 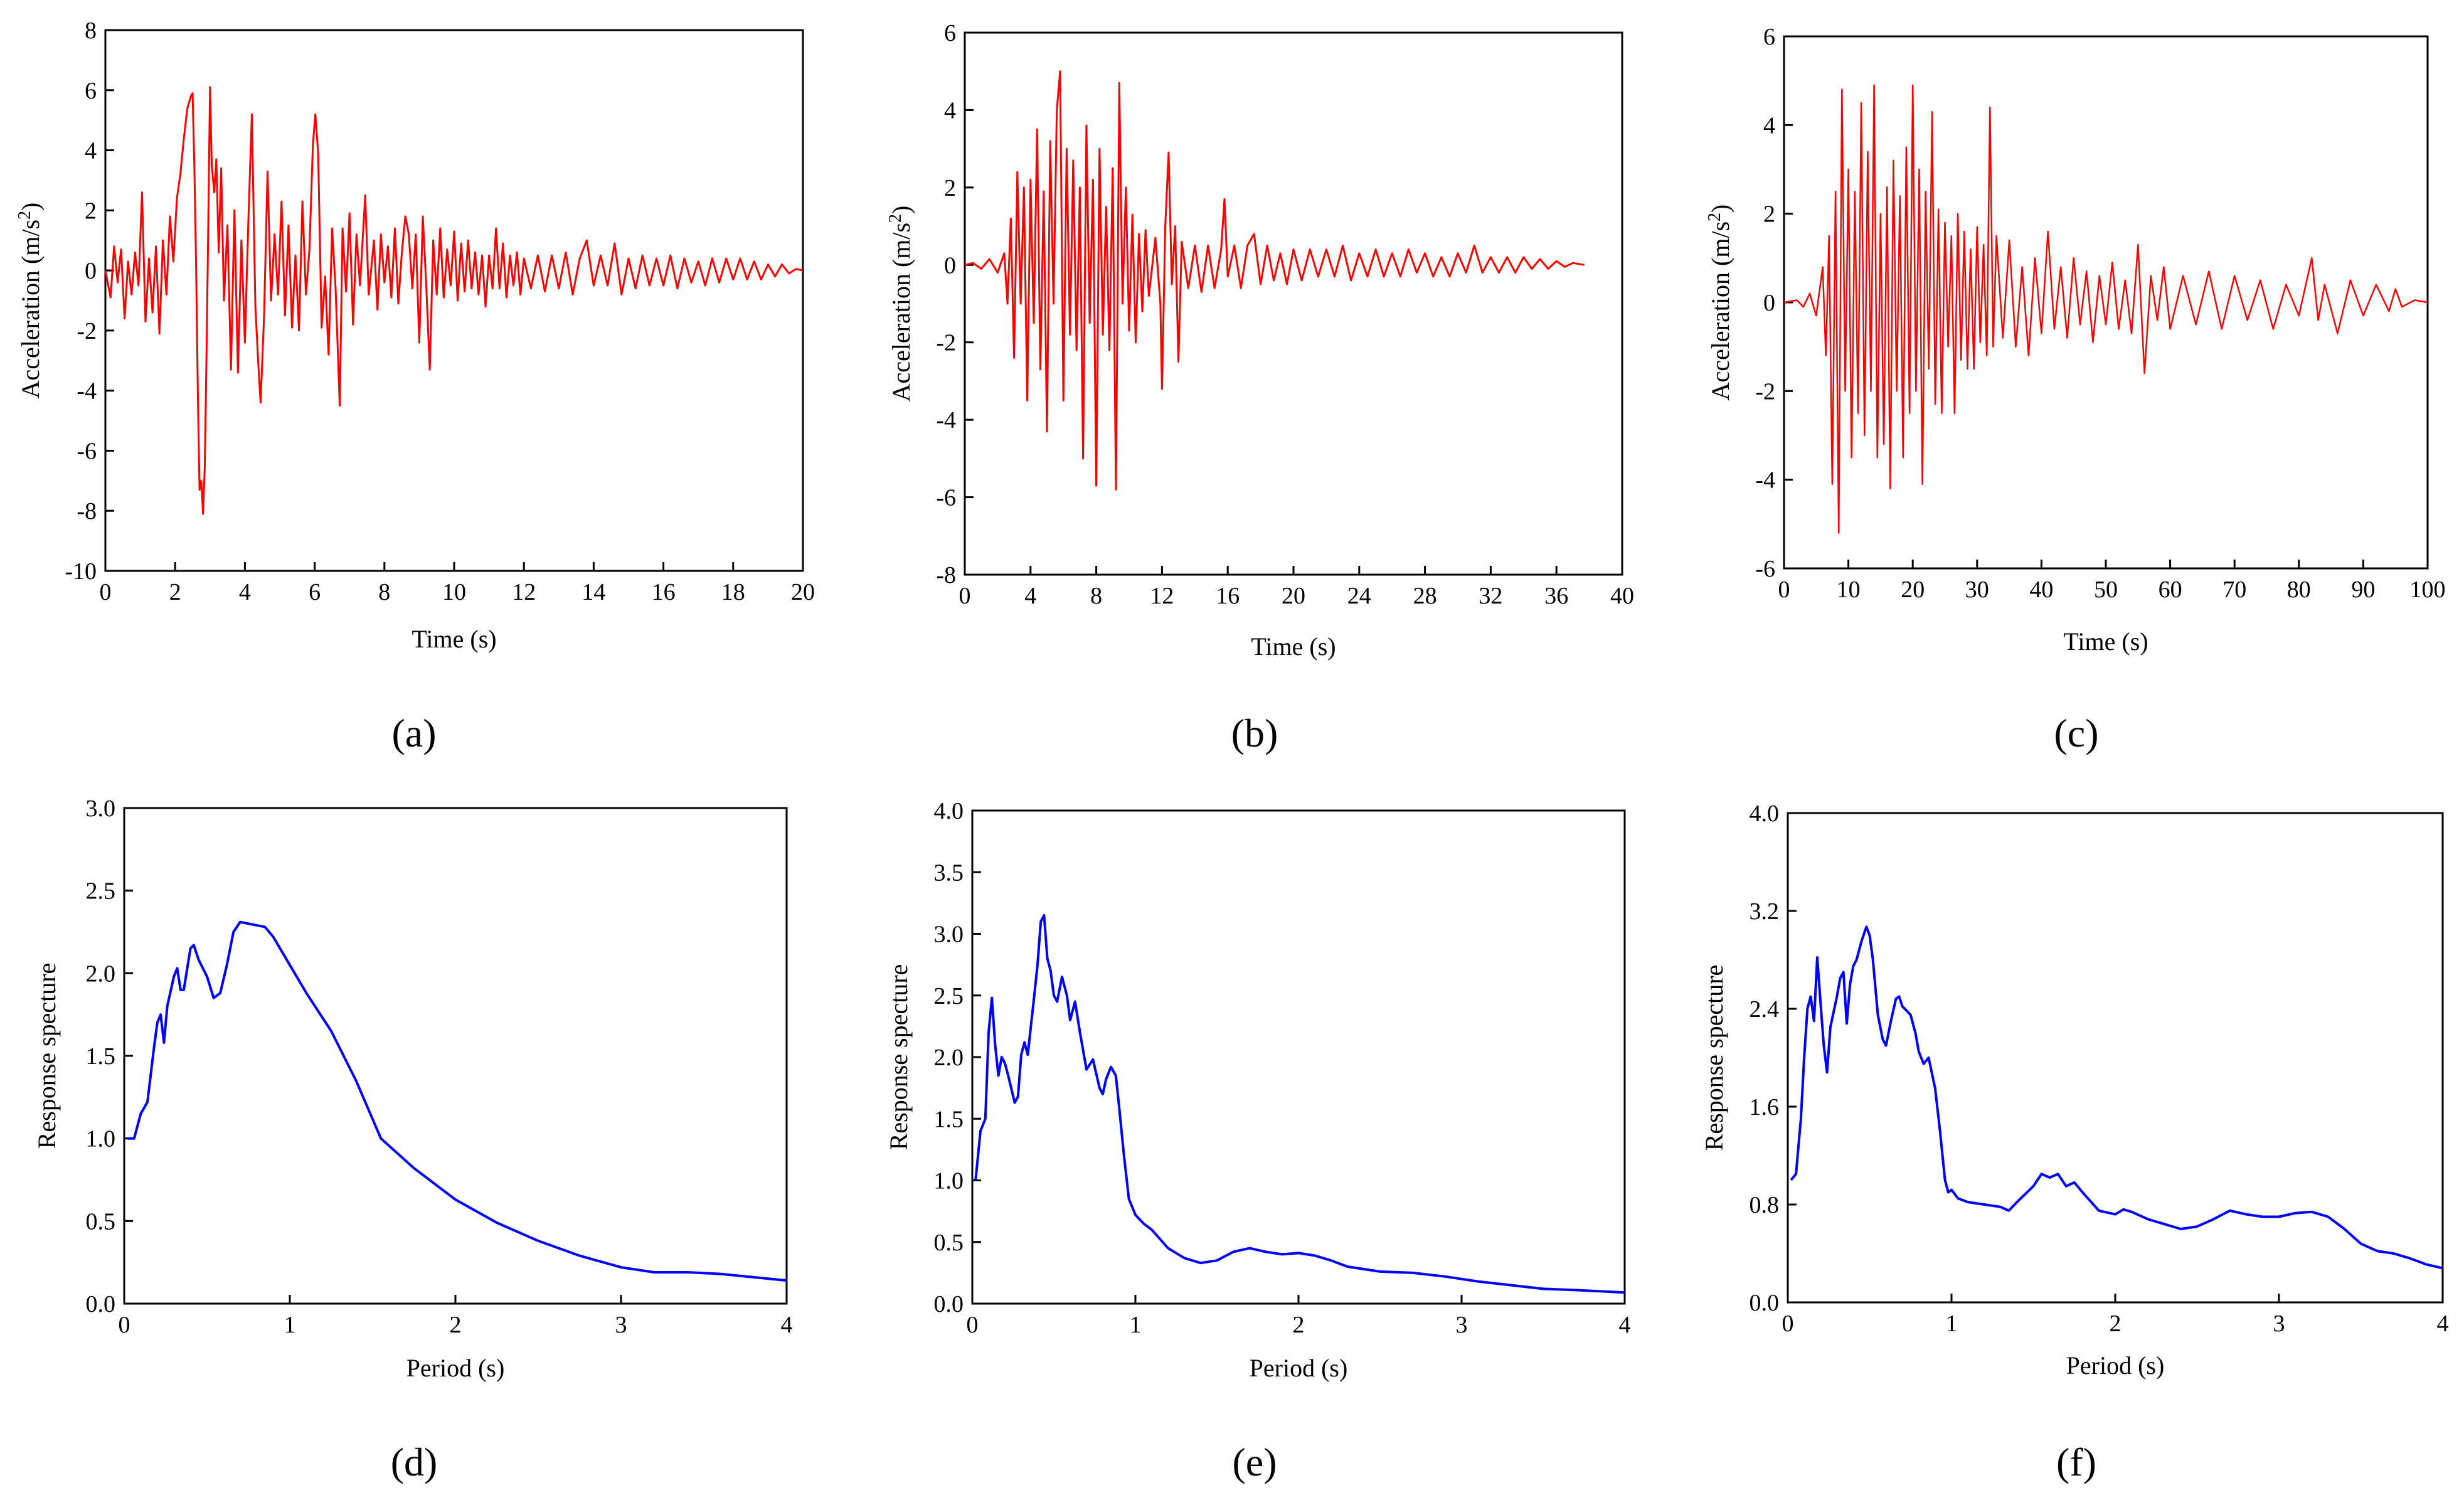 What do you see at coordinates (2170, 590) in the screenshot?
I see `x-tick-label: 60` at bounding box center [2170, 590].